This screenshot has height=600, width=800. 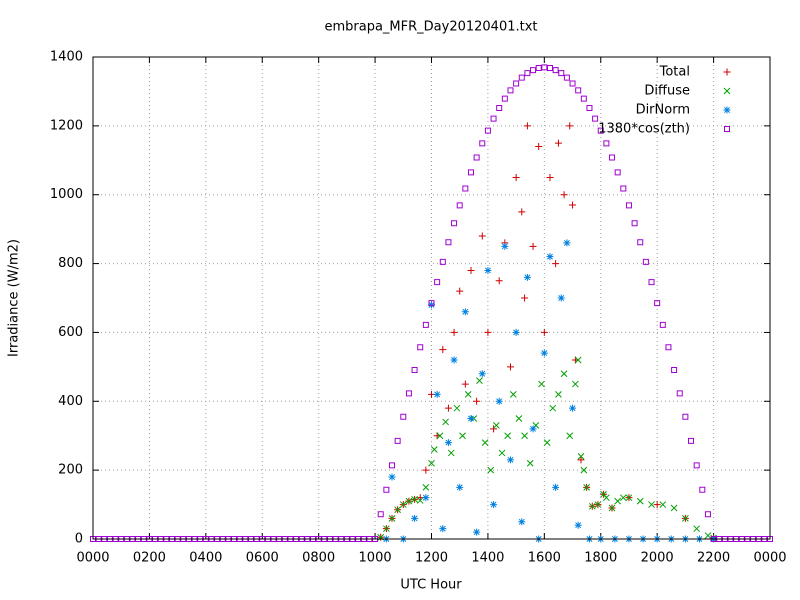 I want to click on legend: Total Diffuse DirNorm 1380*cos(zth), so click(x=664, y=101).